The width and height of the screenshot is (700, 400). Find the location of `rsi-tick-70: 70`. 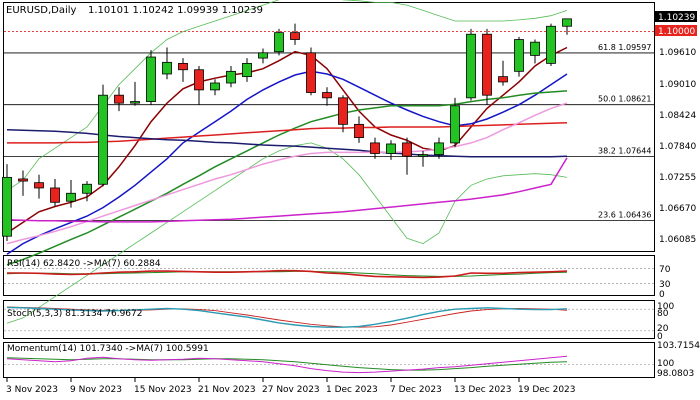

rsi-tick-70: 70 is located at coordinates (665, 270).